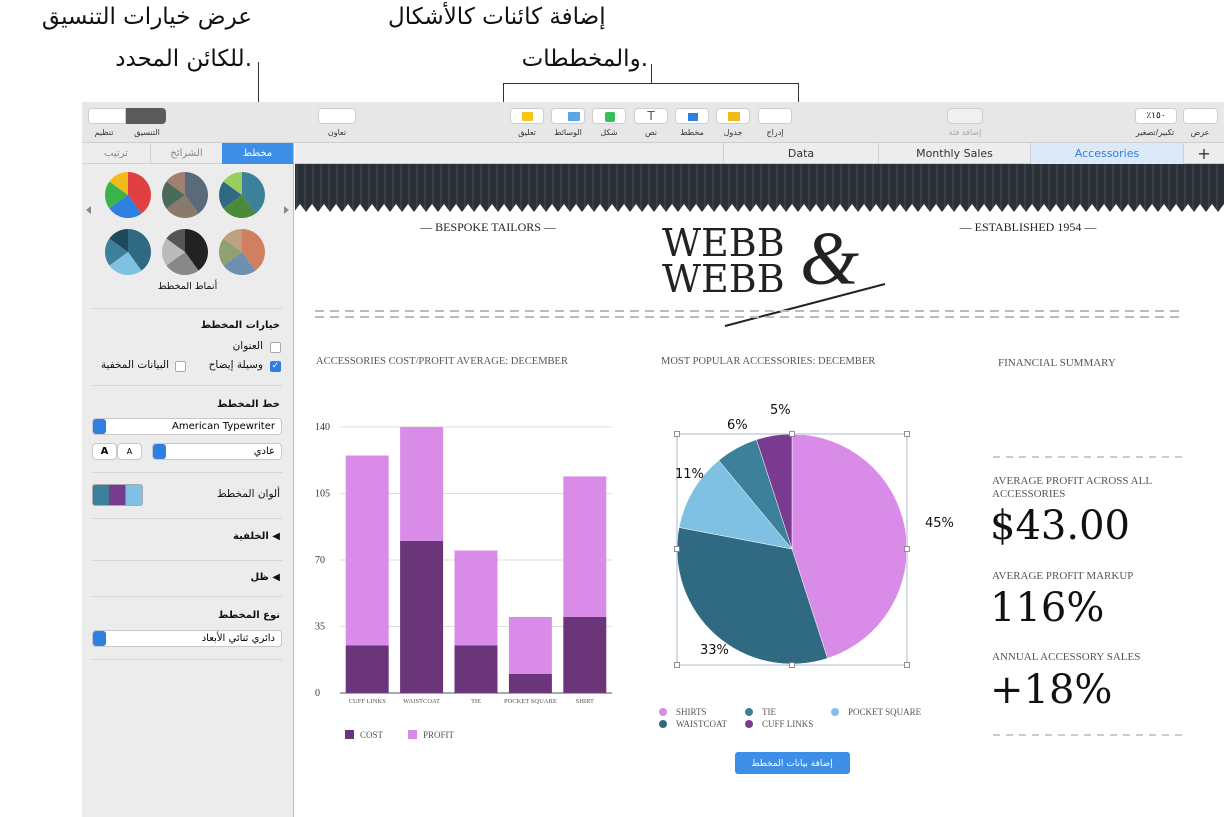  I want to click on toolbar-label: جدول, so click(733, 132).